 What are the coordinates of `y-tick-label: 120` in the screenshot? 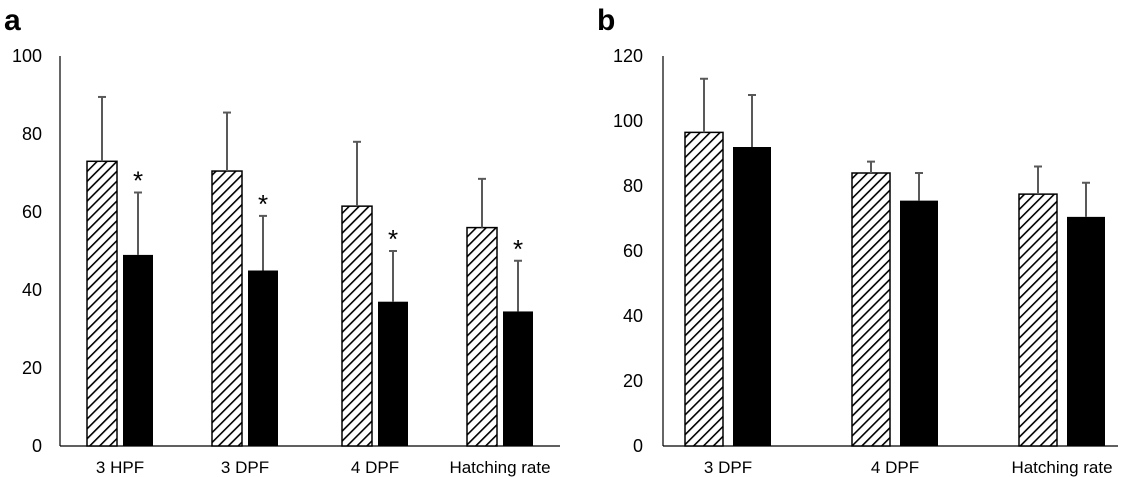 It's located at (628, 56).